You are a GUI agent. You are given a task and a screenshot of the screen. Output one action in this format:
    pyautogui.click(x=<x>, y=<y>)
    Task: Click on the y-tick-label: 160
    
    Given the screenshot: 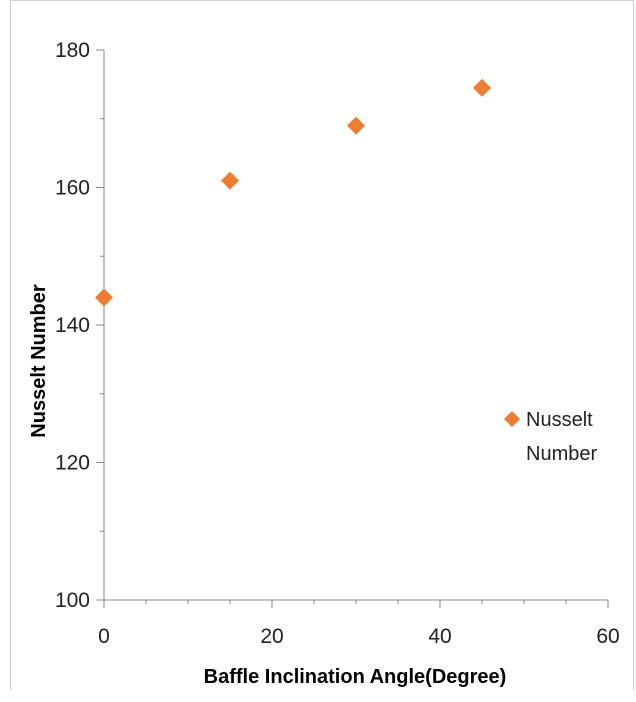 What is the action you would take?
    pyautogui.click(x=72, y=188)
    